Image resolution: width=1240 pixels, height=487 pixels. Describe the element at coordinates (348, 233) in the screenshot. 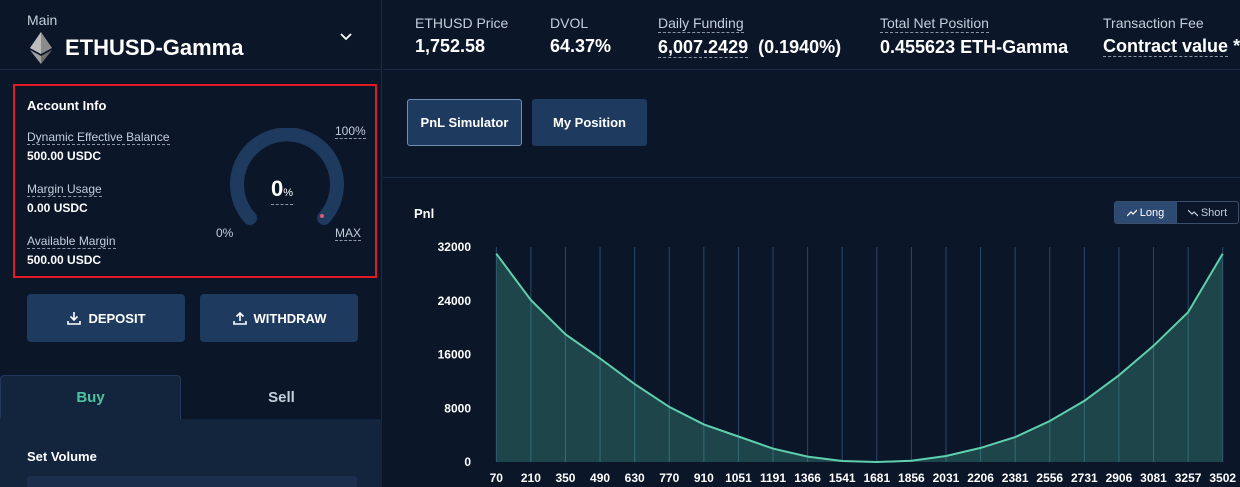

I see `gauge-max-label: MAX` at that location.